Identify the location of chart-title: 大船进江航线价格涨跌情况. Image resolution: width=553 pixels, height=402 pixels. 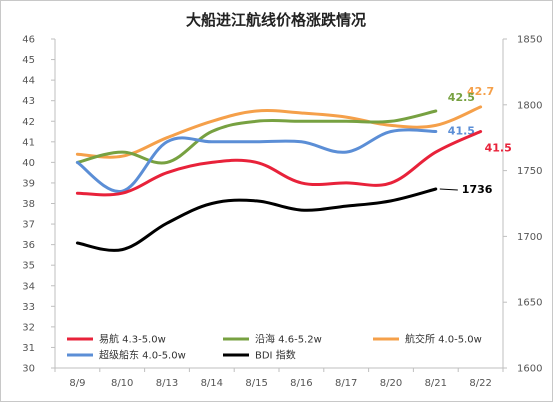
(276, 20).